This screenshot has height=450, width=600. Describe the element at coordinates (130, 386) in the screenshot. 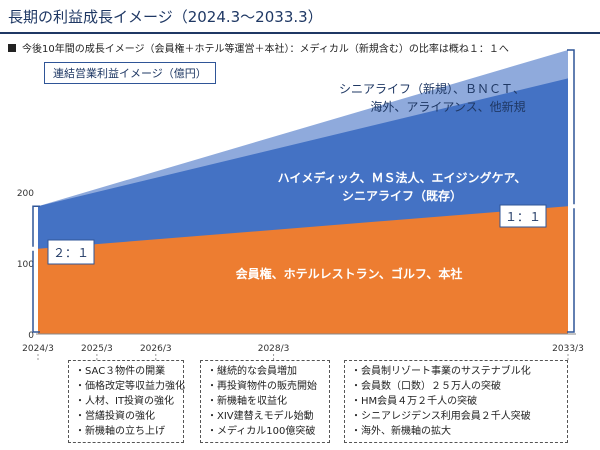

I see `note-item: ・価格改定等収益力強化` at that location.